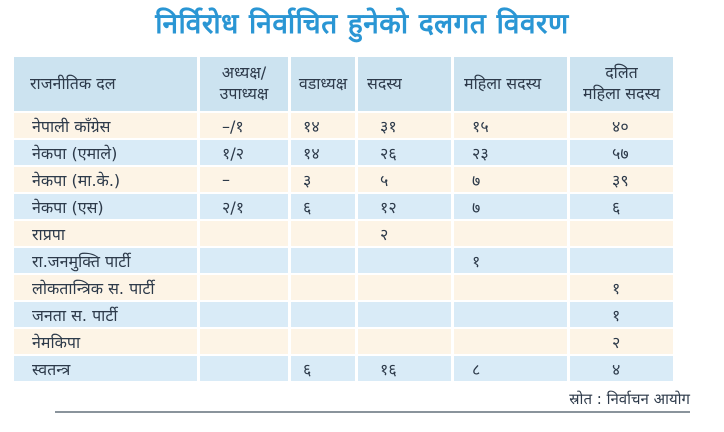 The image size is (724, 432). I want to click on table-row: लोकतान्त्रिक स. पार्टी १, so click(343, 287).